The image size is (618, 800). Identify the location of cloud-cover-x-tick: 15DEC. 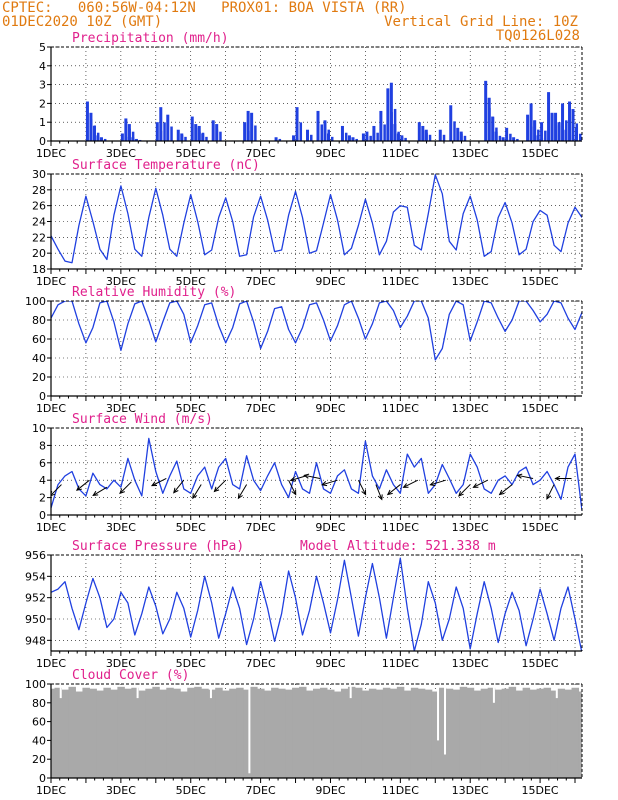
(540, 790).